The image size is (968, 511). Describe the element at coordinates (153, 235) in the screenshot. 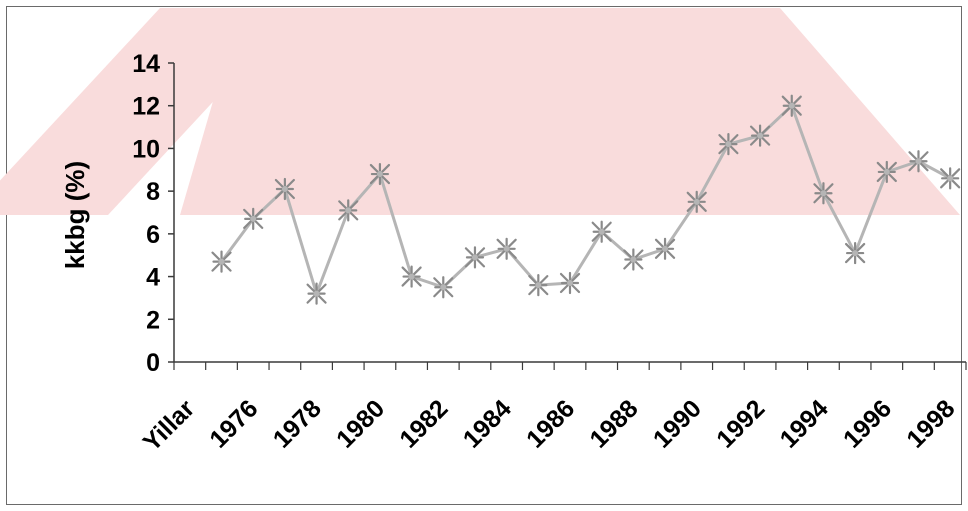

I see `y-tick-label: 6` at that location.